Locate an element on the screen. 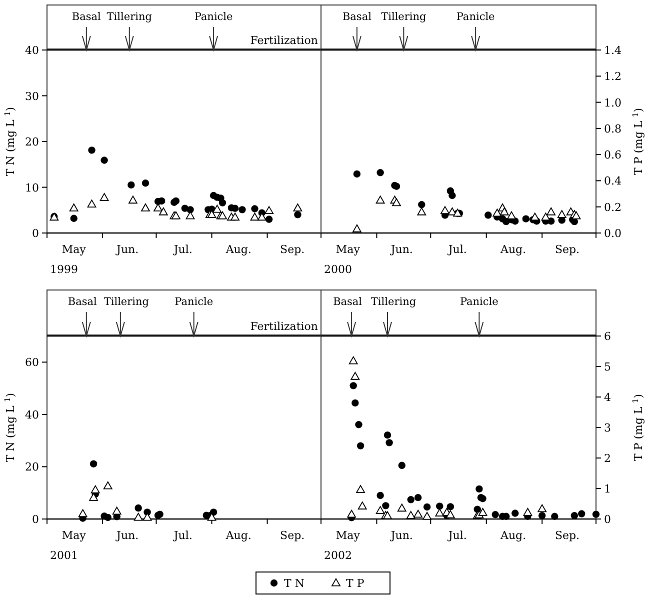 The width and height of the screenshot is (651, 601). y-tick-label: 10 is located at coordinates (32, 187).